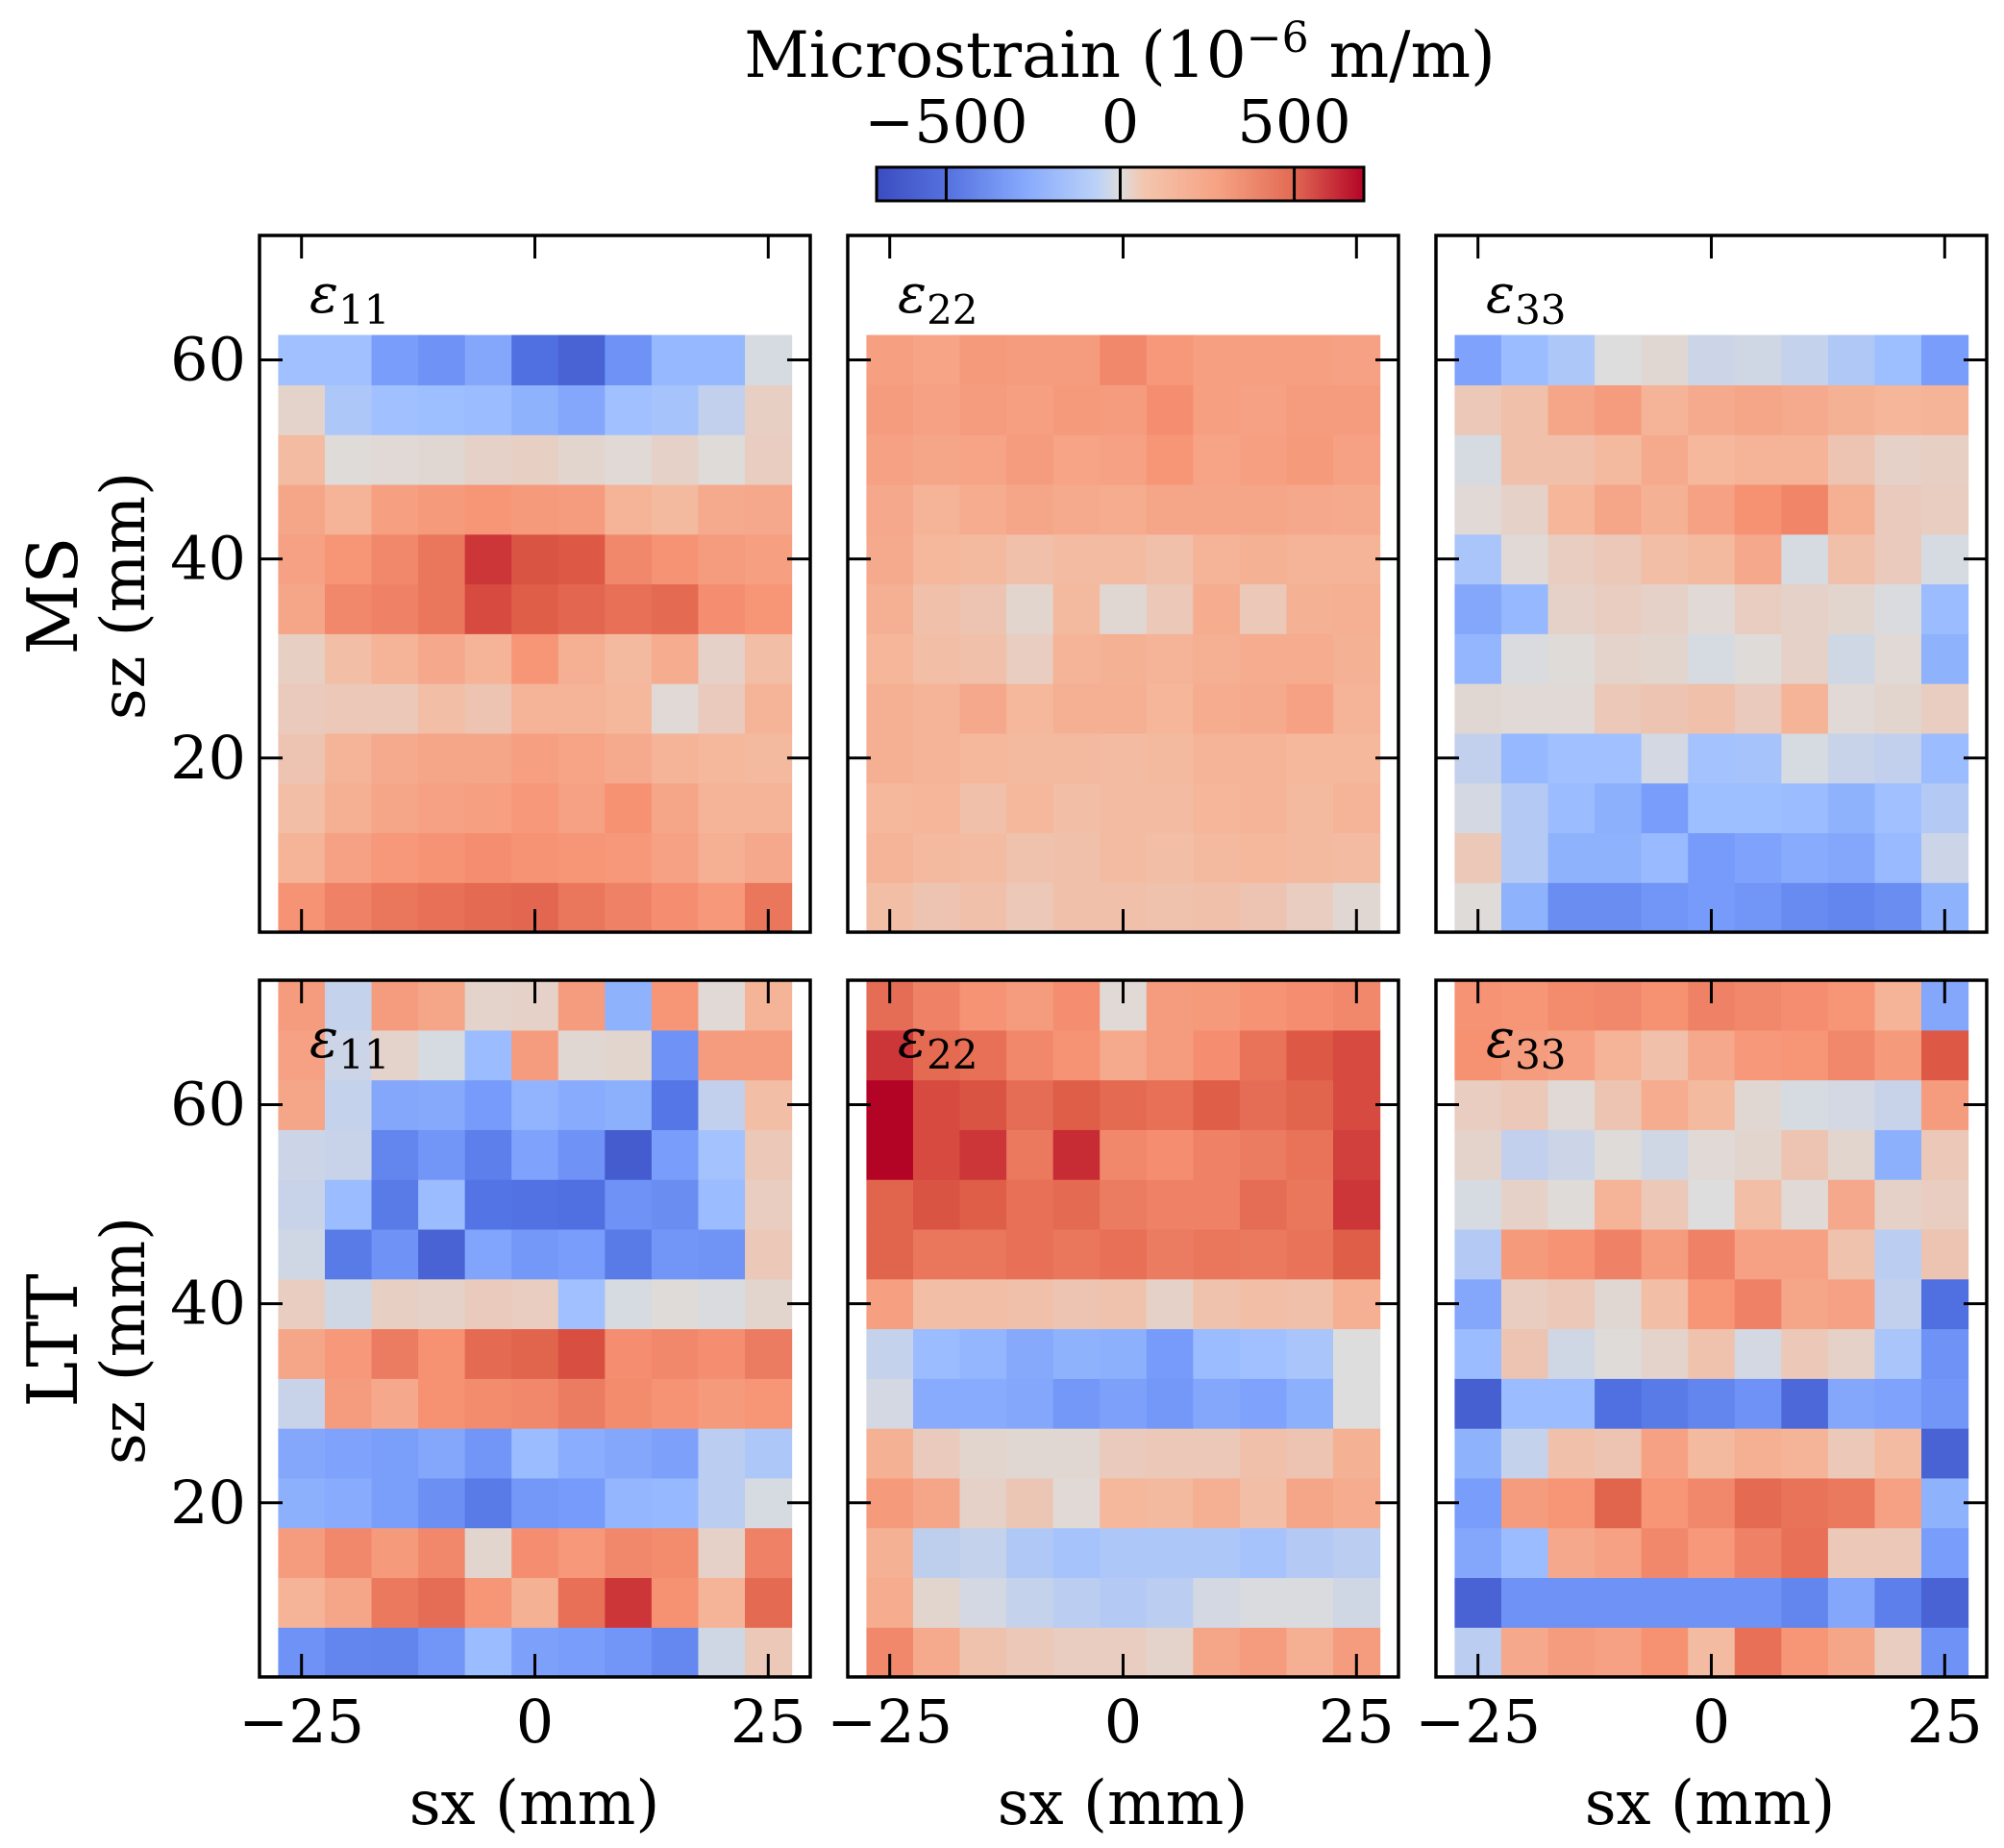  Describe the element at coordinates (1711, 584) in the screenshot. I see `panel-ms-e33` at that location.